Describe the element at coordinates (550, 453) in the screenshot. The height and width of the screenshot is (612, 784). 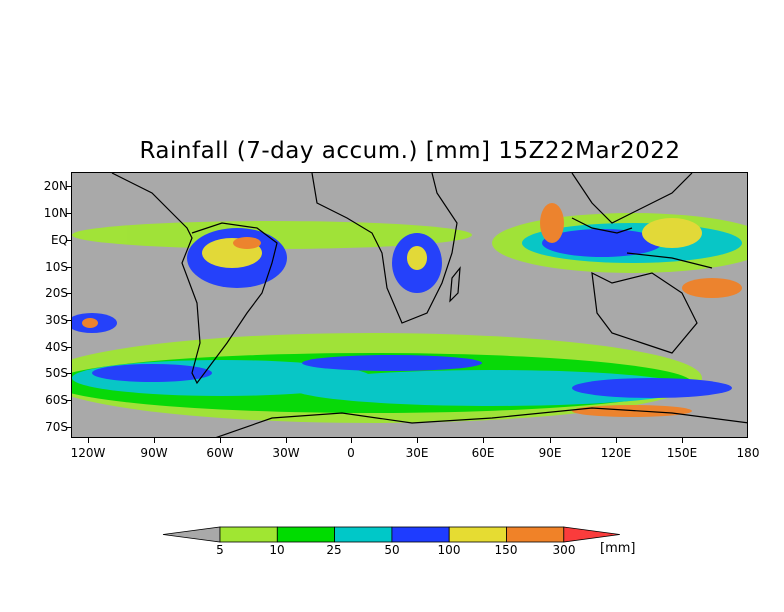
I see `lon-label: 90E` at that location.